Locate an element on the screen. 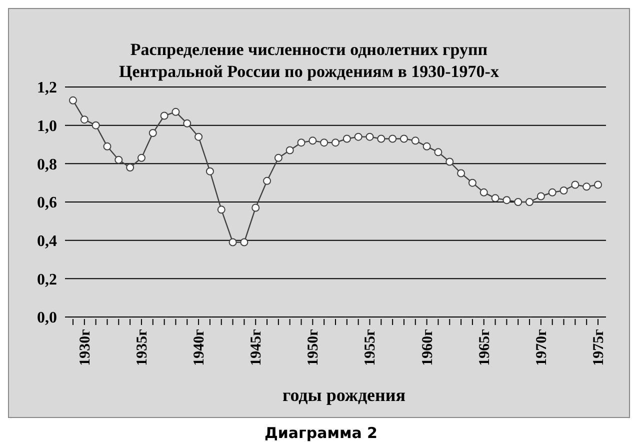 The width and height of the screenshot is (642, 442). x-tick-label: 1960г is located at coordinates (428, 347).